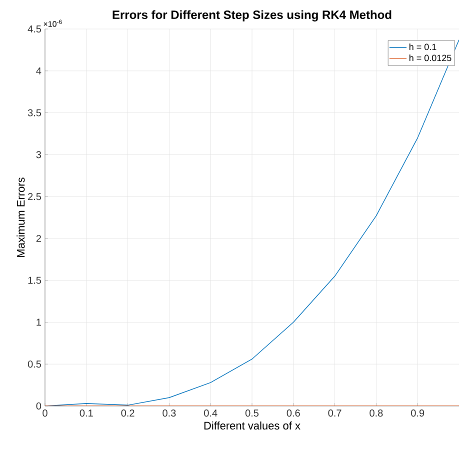  What do you see at coordinates (39, 406) in the screenshot?
I see `y-tick-label: 0` at bounding box center [39, 406].